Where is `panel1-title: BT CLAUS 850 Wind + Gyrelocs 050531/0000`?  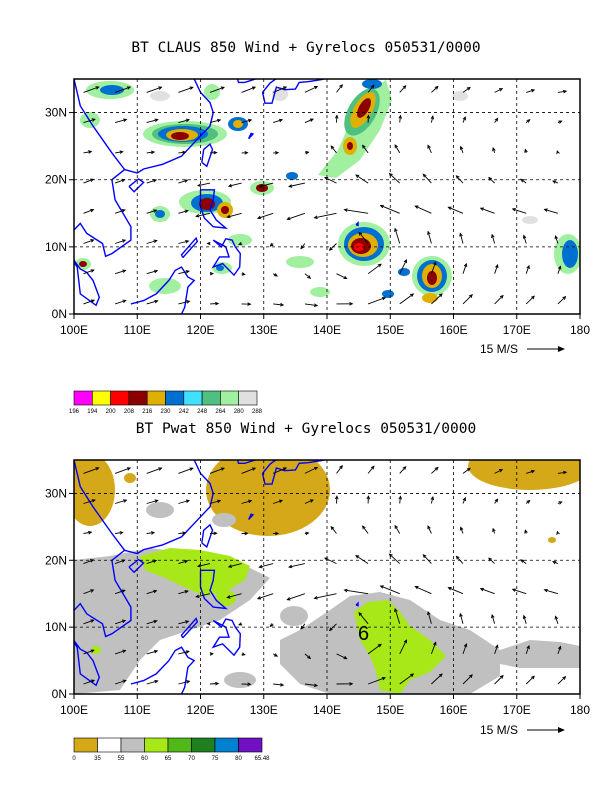 panel1-title: BT CLAUS 850 Wind + Gyrelocs 050531/0000 is located at coordinates (306, 48).